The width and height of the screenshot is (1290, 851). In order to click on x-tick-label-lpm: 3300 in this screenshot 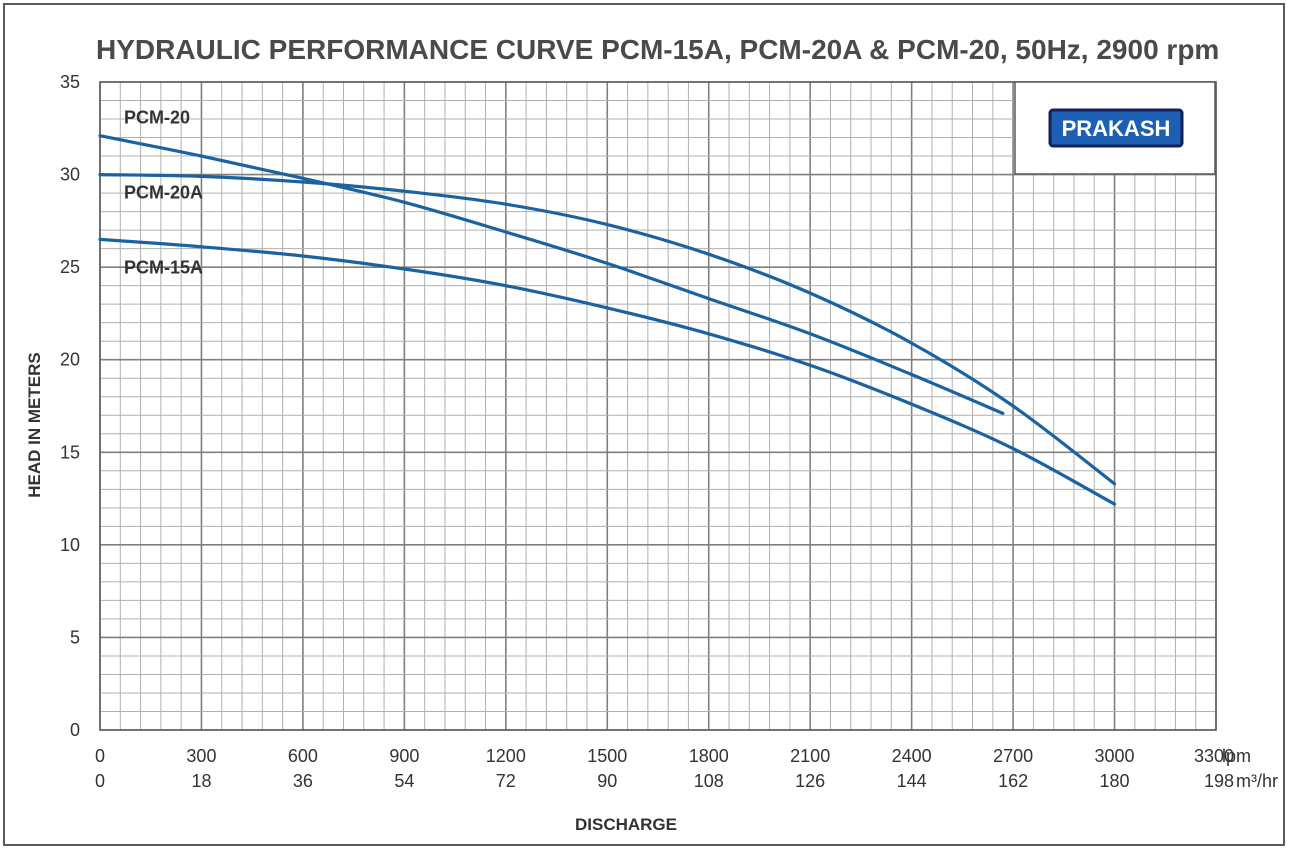, I will do `click(1214, 756)`.